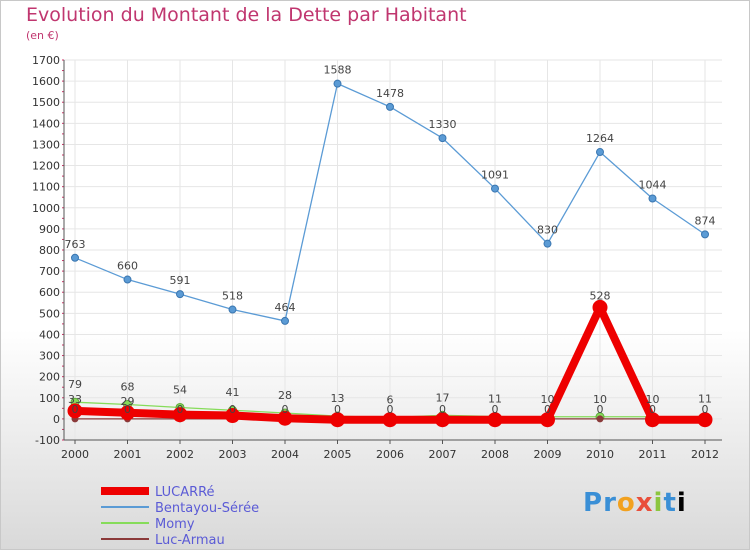  Describe the element at coordinates (232, 296) in the screenshot. I see `data-label: 518` at that location.